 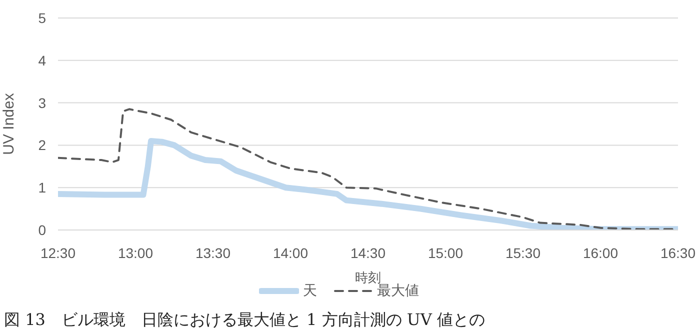 What do you see at coordinates (290, 252) in the screenshot?
I see `x-tick-label: 14:00` at bounding box center [290, 252].